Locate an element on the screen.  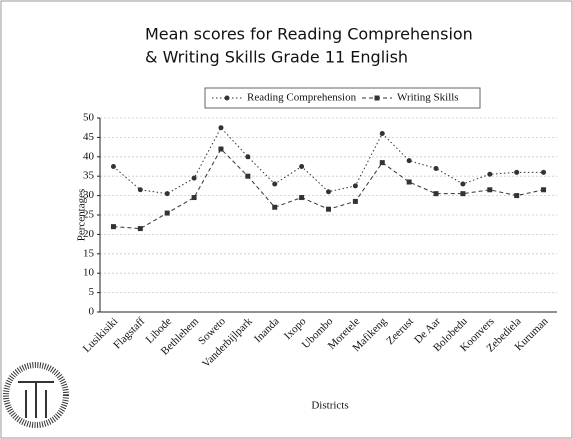
y-tick-label: 40 is located at coordinates (89, 156).